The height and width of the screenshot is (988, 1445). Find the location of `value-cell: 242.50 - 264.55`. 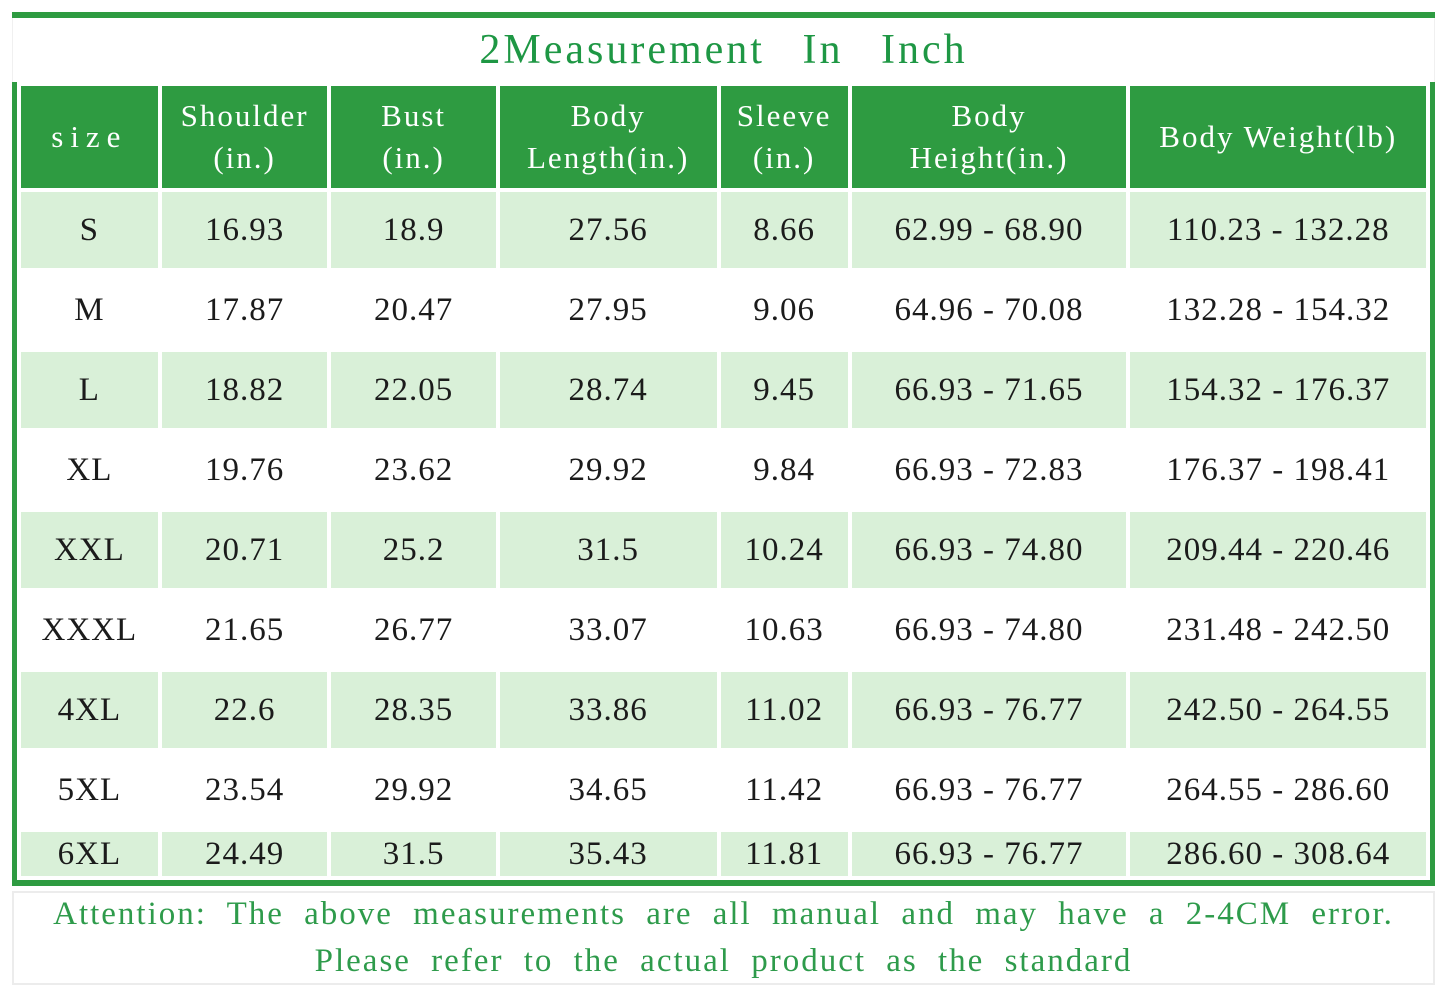

value-cell: 242.50 - 264.55 is located at coordinates (1278, 710).